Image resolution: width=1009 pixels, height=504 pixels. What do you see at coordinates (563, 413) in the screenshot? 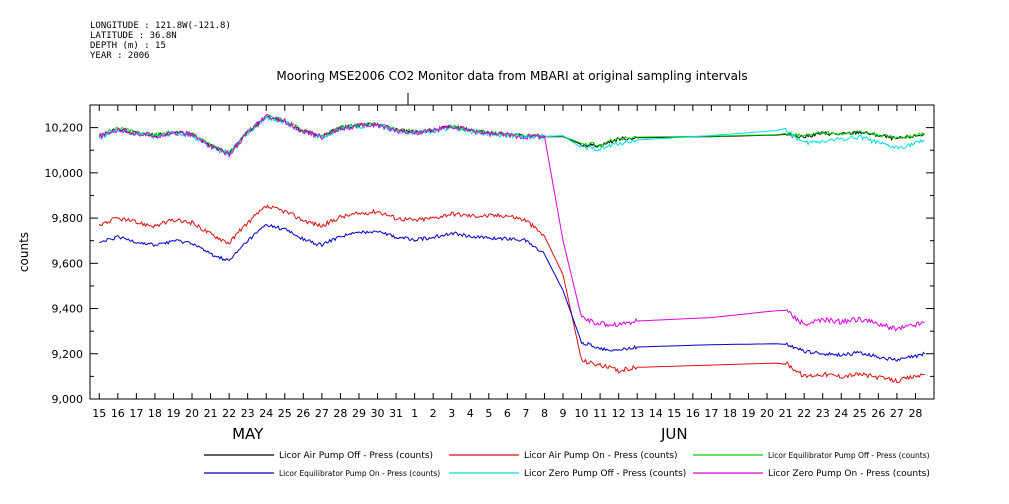
I see `x-tick-label: 9` at bounding box center [563, 413].